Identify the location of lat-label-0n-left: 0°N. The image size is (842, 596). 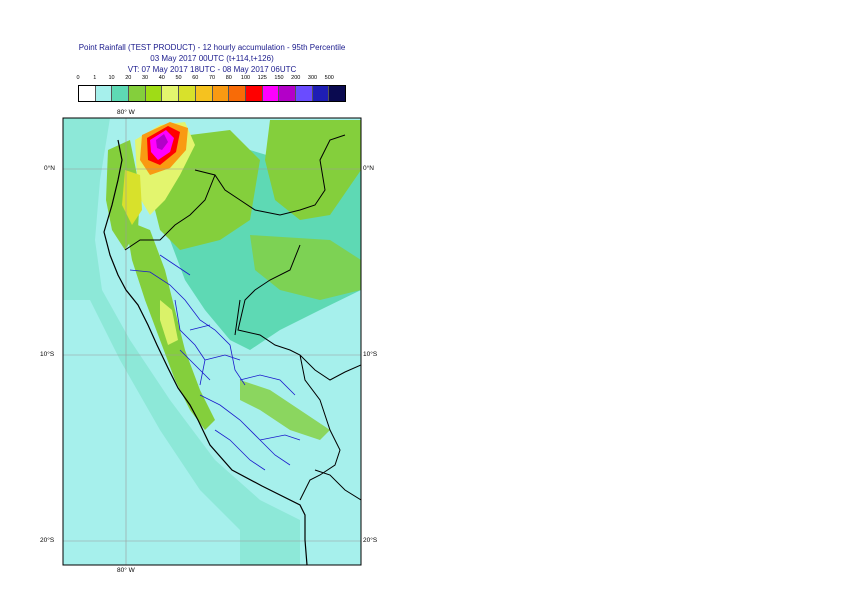
(49, 168).